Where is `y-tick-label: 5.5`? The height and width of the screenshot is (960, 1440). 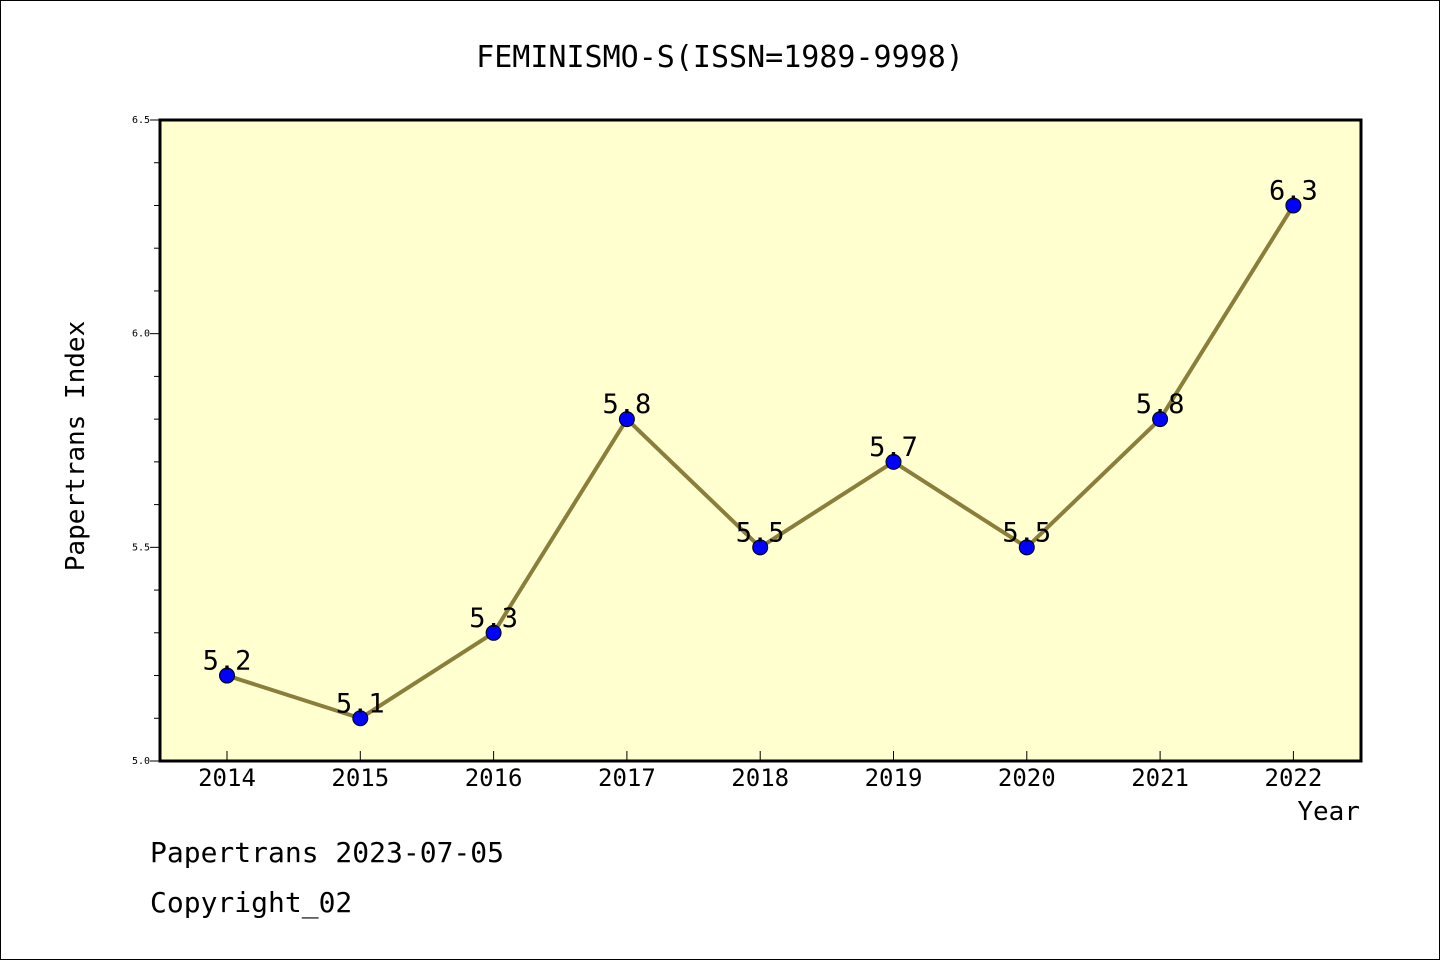 y-tick-label: 5.5 is located at coordinates (141, 547).